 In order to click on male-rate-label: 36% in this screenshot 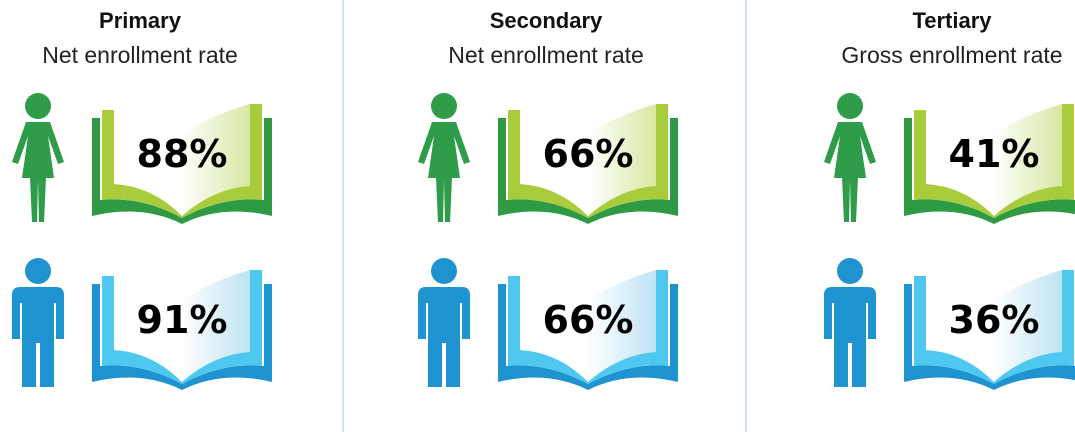, I will do `click(994, 320)`.